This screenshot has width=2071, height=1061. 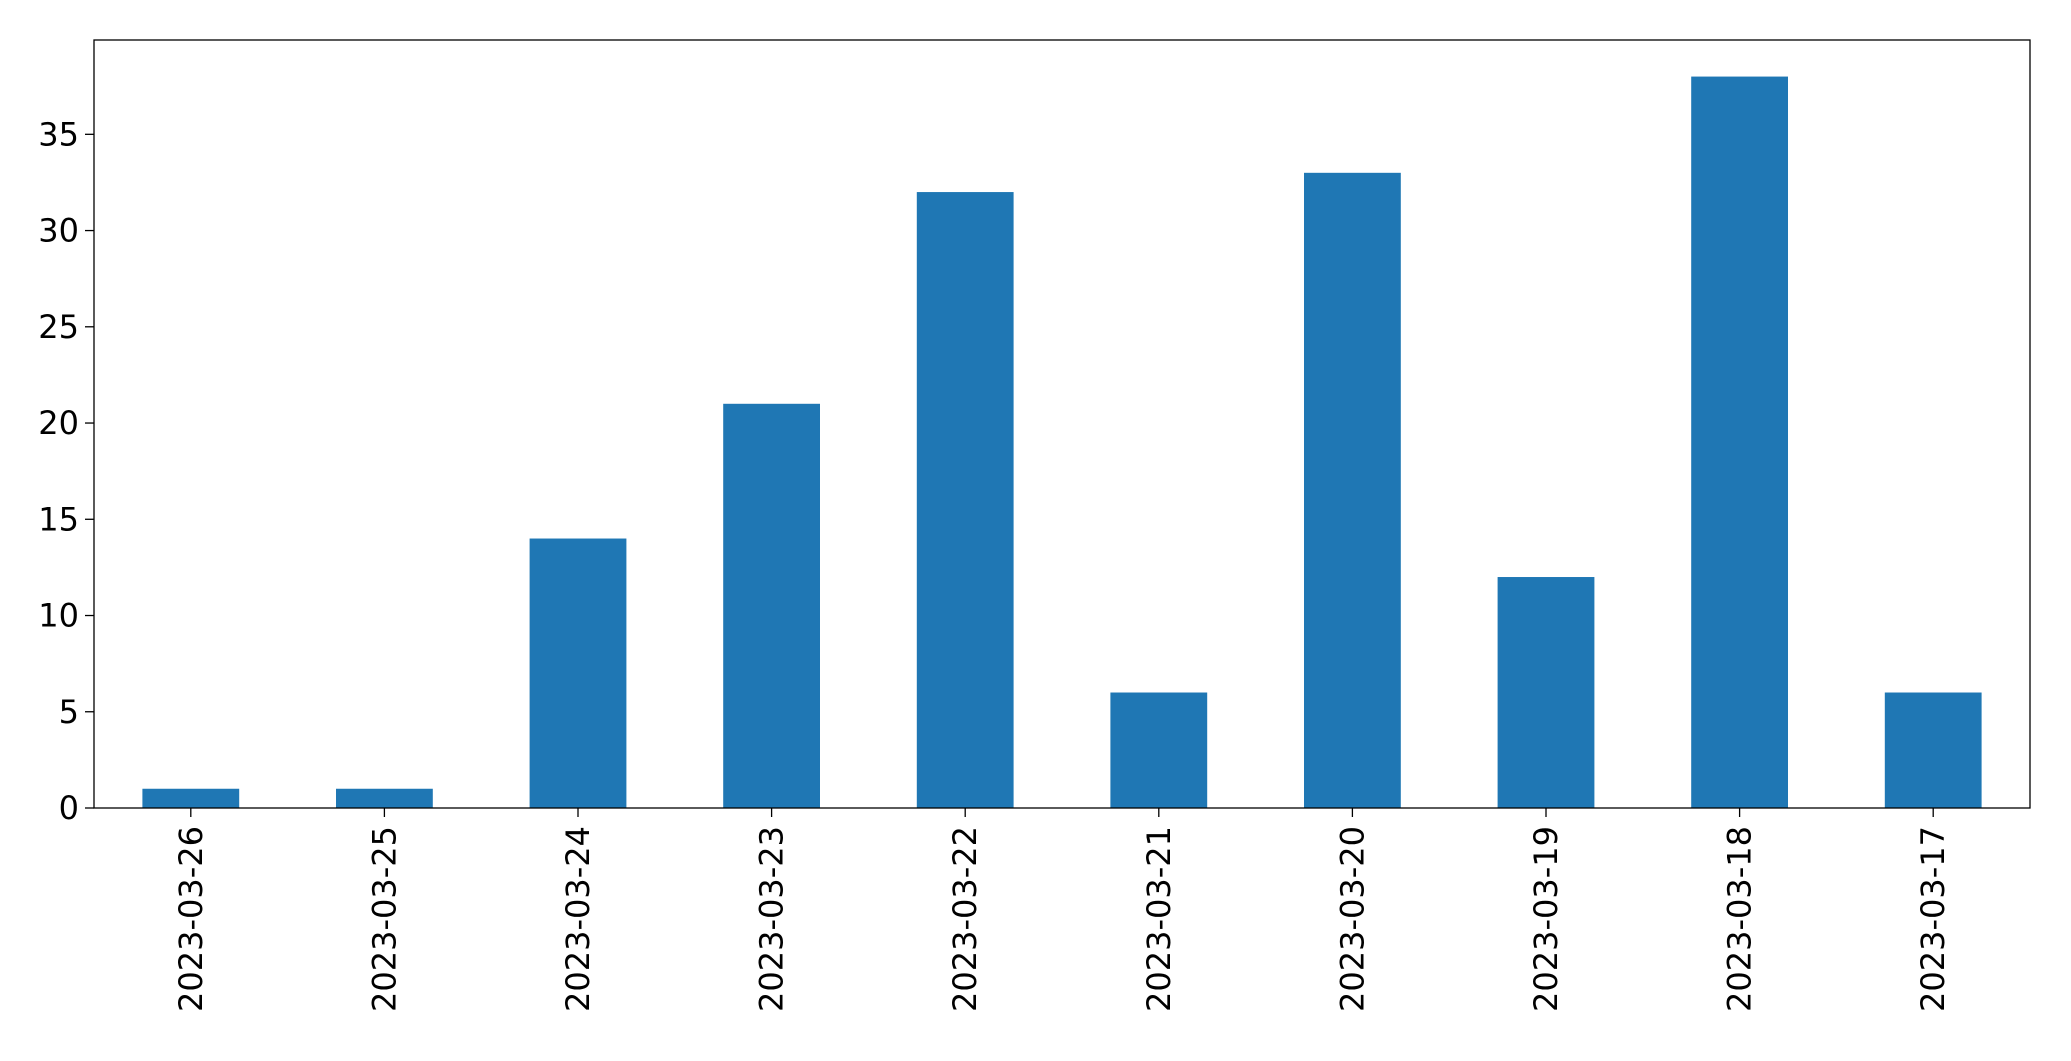 I want to click on y-tick-label: 5, so click(x=69, y=712).